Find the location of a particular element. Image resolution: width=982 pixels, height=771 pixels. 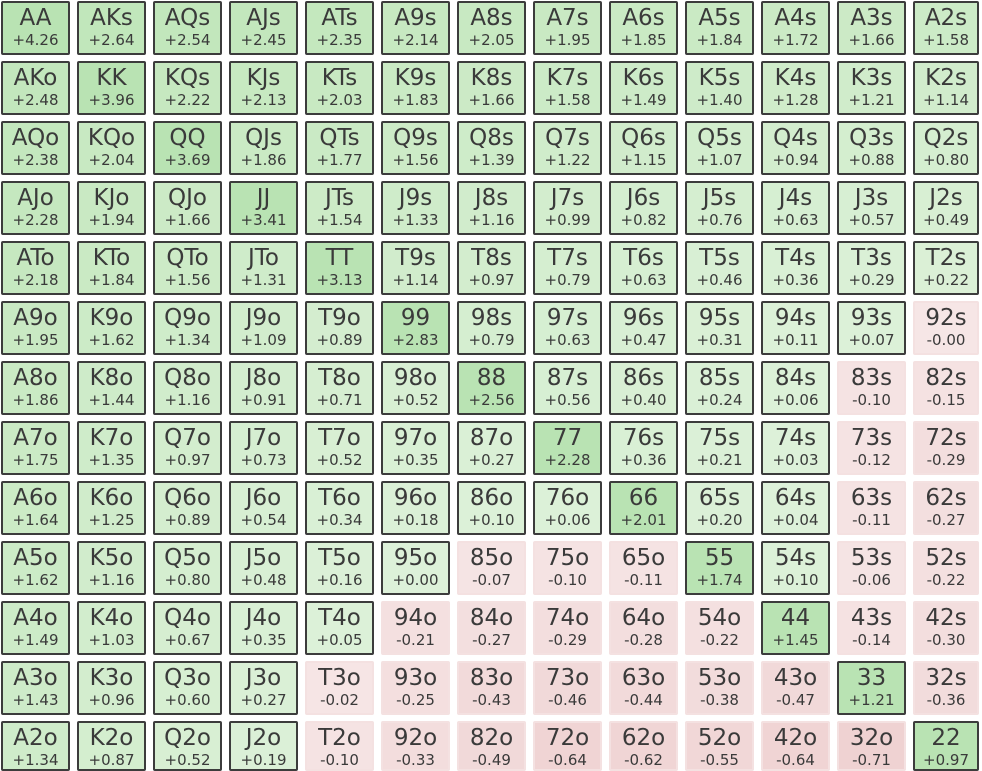

hand-cell-a5s: A5s +1.84 is located at coordinates (719, 28).